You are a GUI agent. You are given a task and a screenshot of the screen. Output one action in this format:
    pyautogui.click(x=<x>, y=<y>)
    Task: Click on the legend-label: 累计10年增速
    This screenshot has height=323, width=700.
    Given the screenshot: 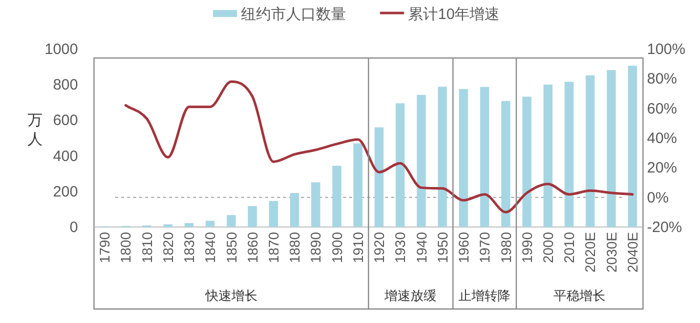 What is the action you would take?
    pyautogui.click(x=454, y=14)
    